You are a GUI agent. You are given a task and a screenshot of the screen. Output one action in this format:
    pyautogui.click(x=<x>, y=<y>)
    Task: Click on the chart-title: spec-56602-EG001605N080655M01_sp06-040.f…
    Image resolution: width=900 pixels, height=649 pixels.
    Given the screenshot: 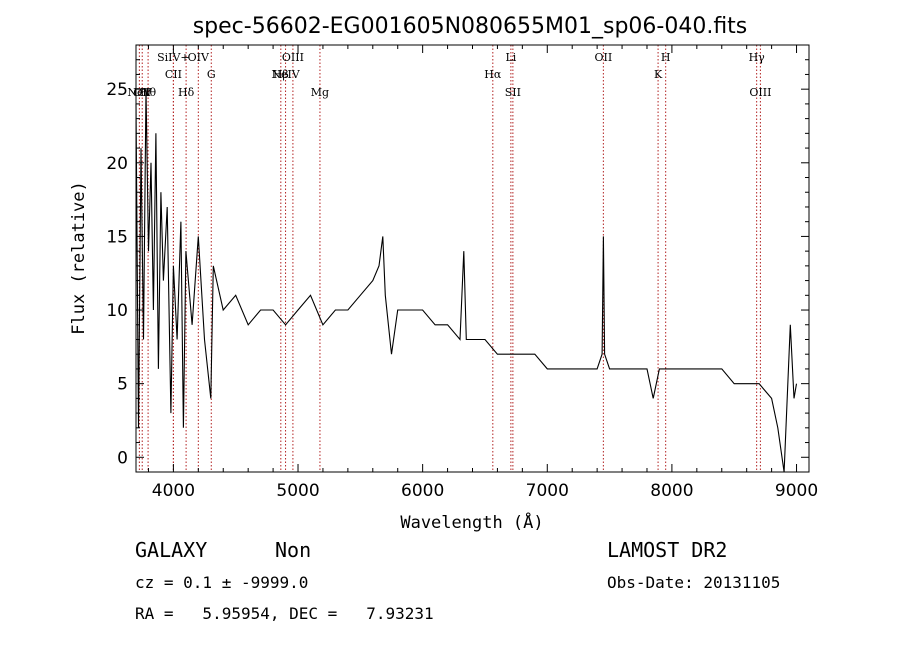 What is the action you would take?
    pyautogui.click(x=470, y=26)
    